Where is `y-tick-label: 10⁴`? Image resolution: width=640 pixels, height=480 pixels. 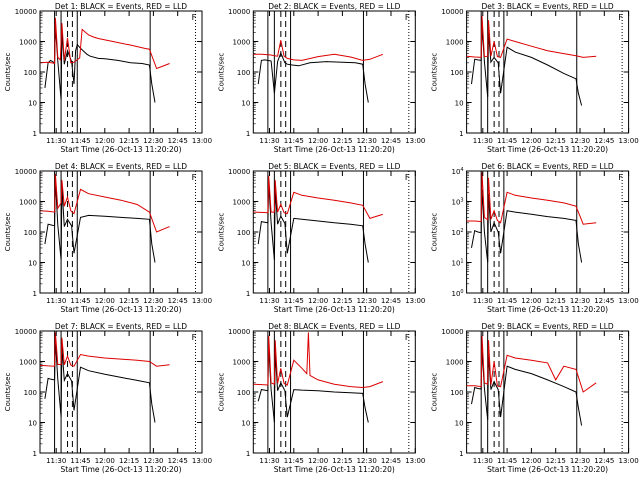
y-tick-label: 10⁴ is located at coordinates (457, 171).